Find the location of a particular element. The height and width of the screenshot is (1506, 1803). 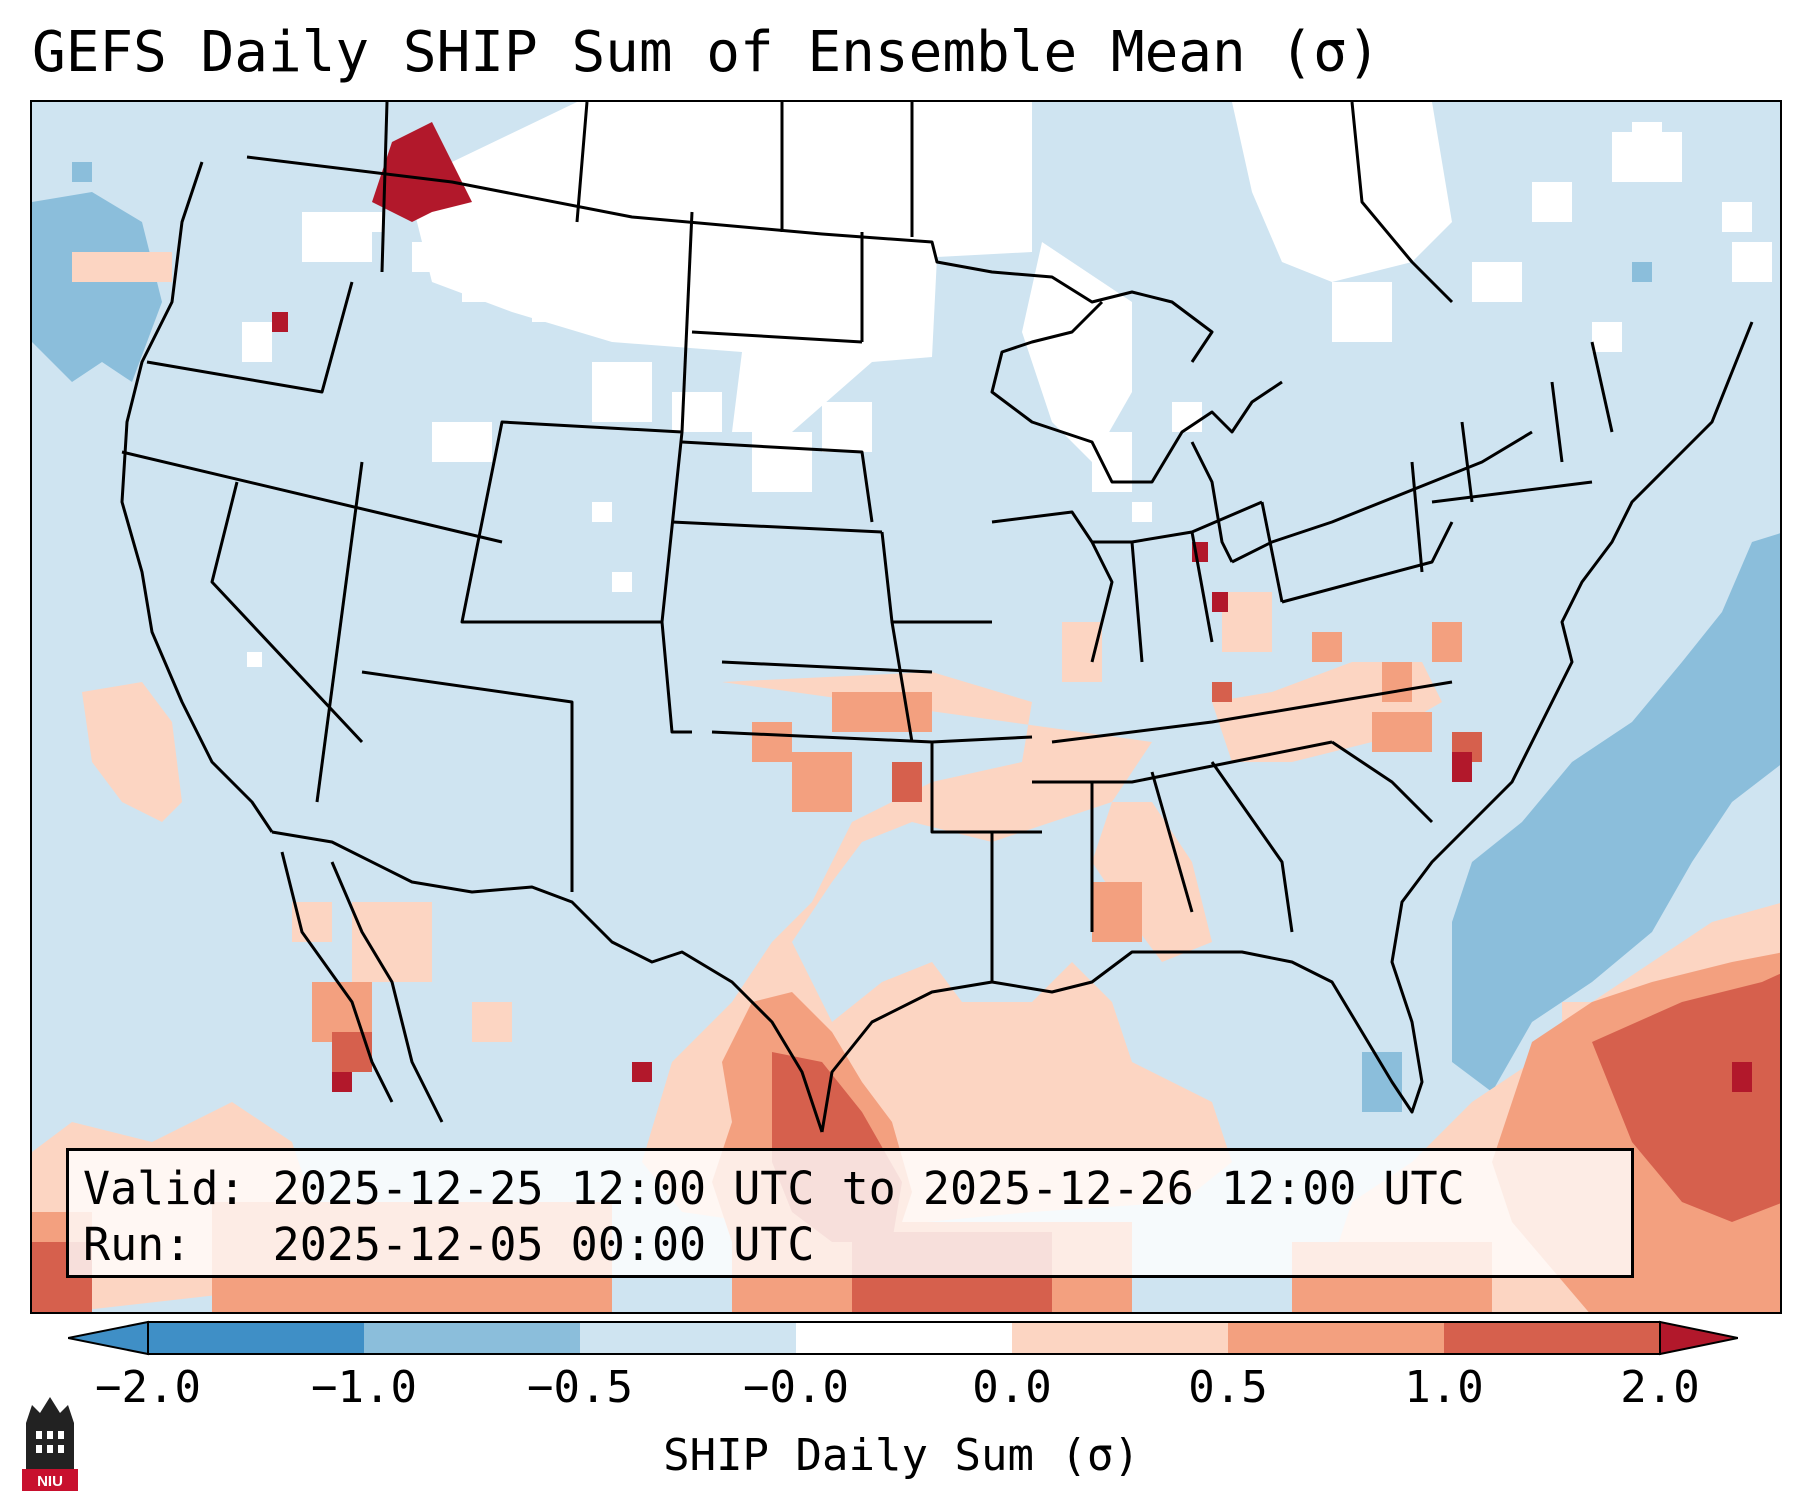

run-time-text: Run: 2025-12-05 00:00 UTC is located at coordinates (449, 1244).